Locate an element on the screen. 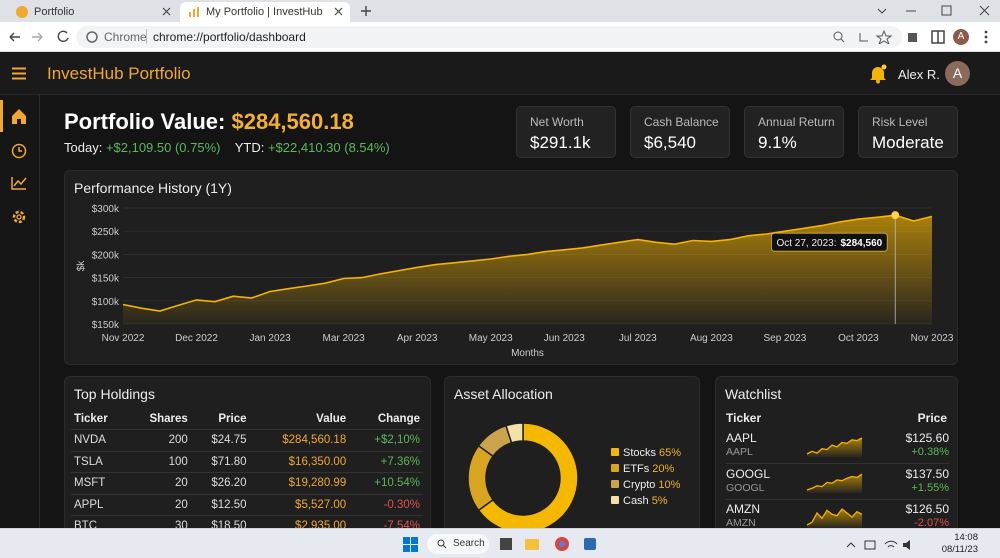 The height and width of the screenshot is (558, 1000). value: +$22,410.30 (8.54%) is located at coordinates (328, 147).